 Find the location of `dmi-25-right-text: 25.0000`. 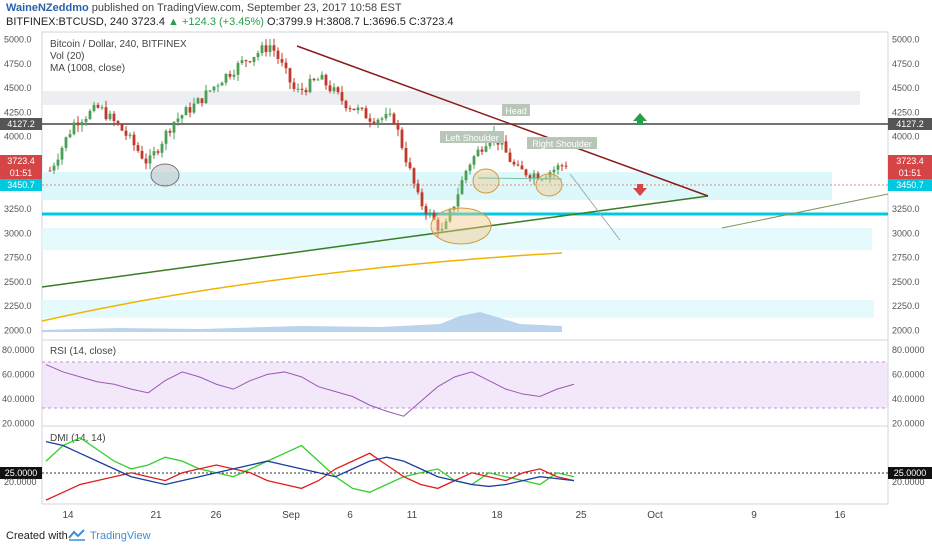

dmi-25-right-text: 25.0000 is located at coordinates (910, 473).